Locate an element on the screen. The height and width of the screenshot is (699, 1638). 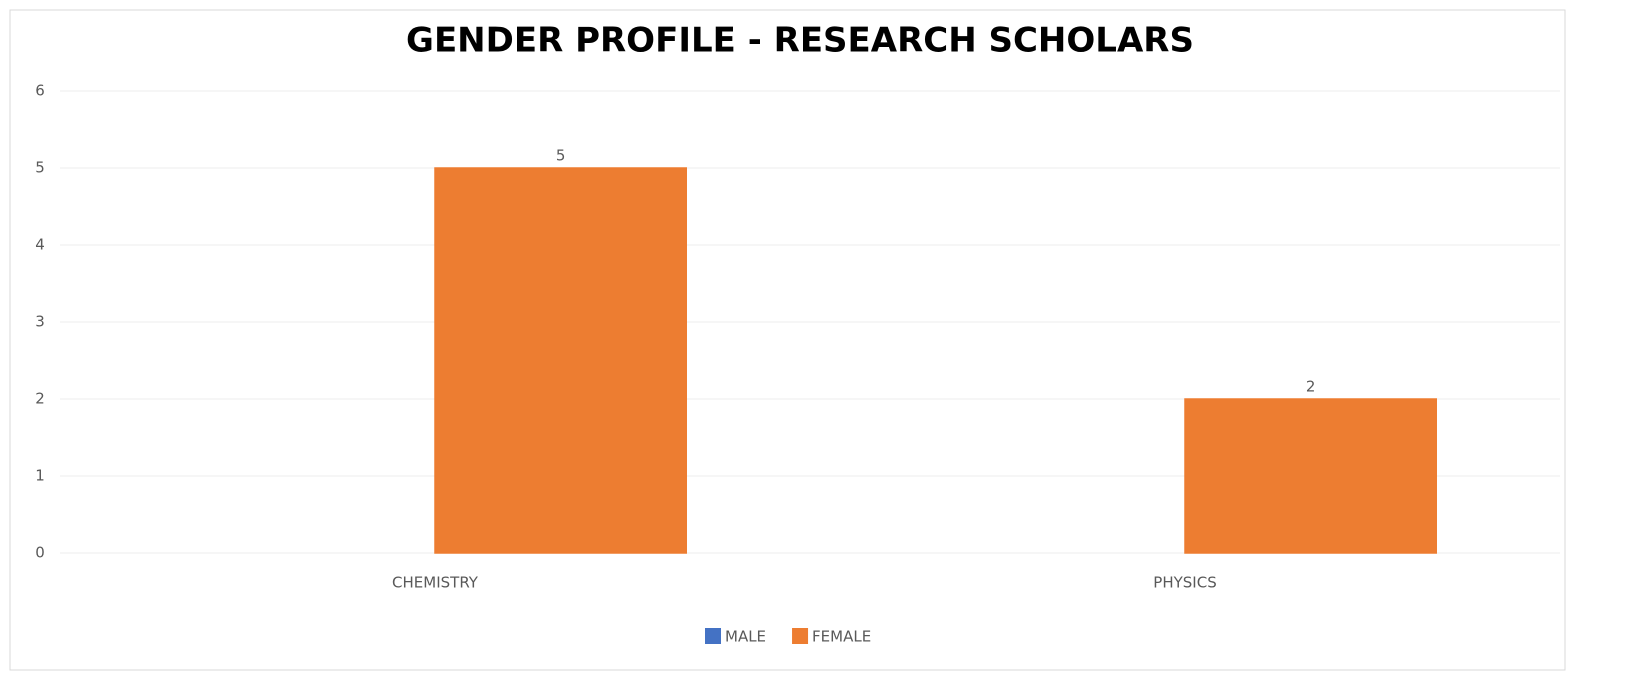
legend-label: MALE is located at coordinates (745, 637).